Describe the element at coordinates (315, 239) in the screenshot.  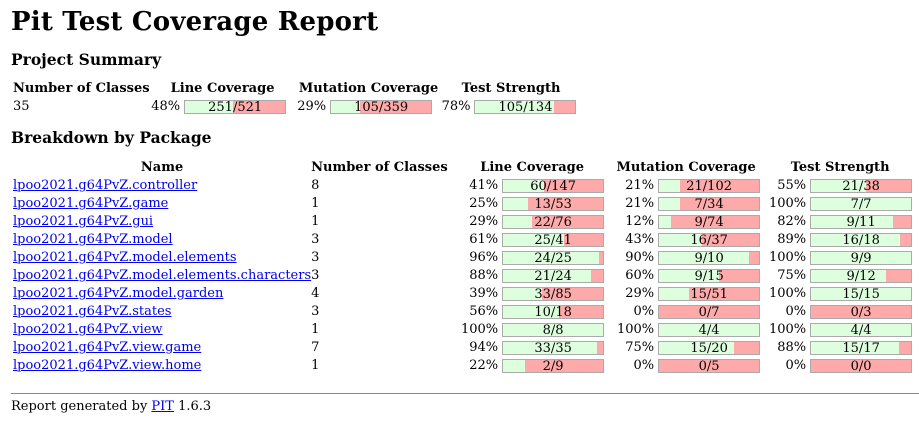
I see `package-class-count: 3` at that location.